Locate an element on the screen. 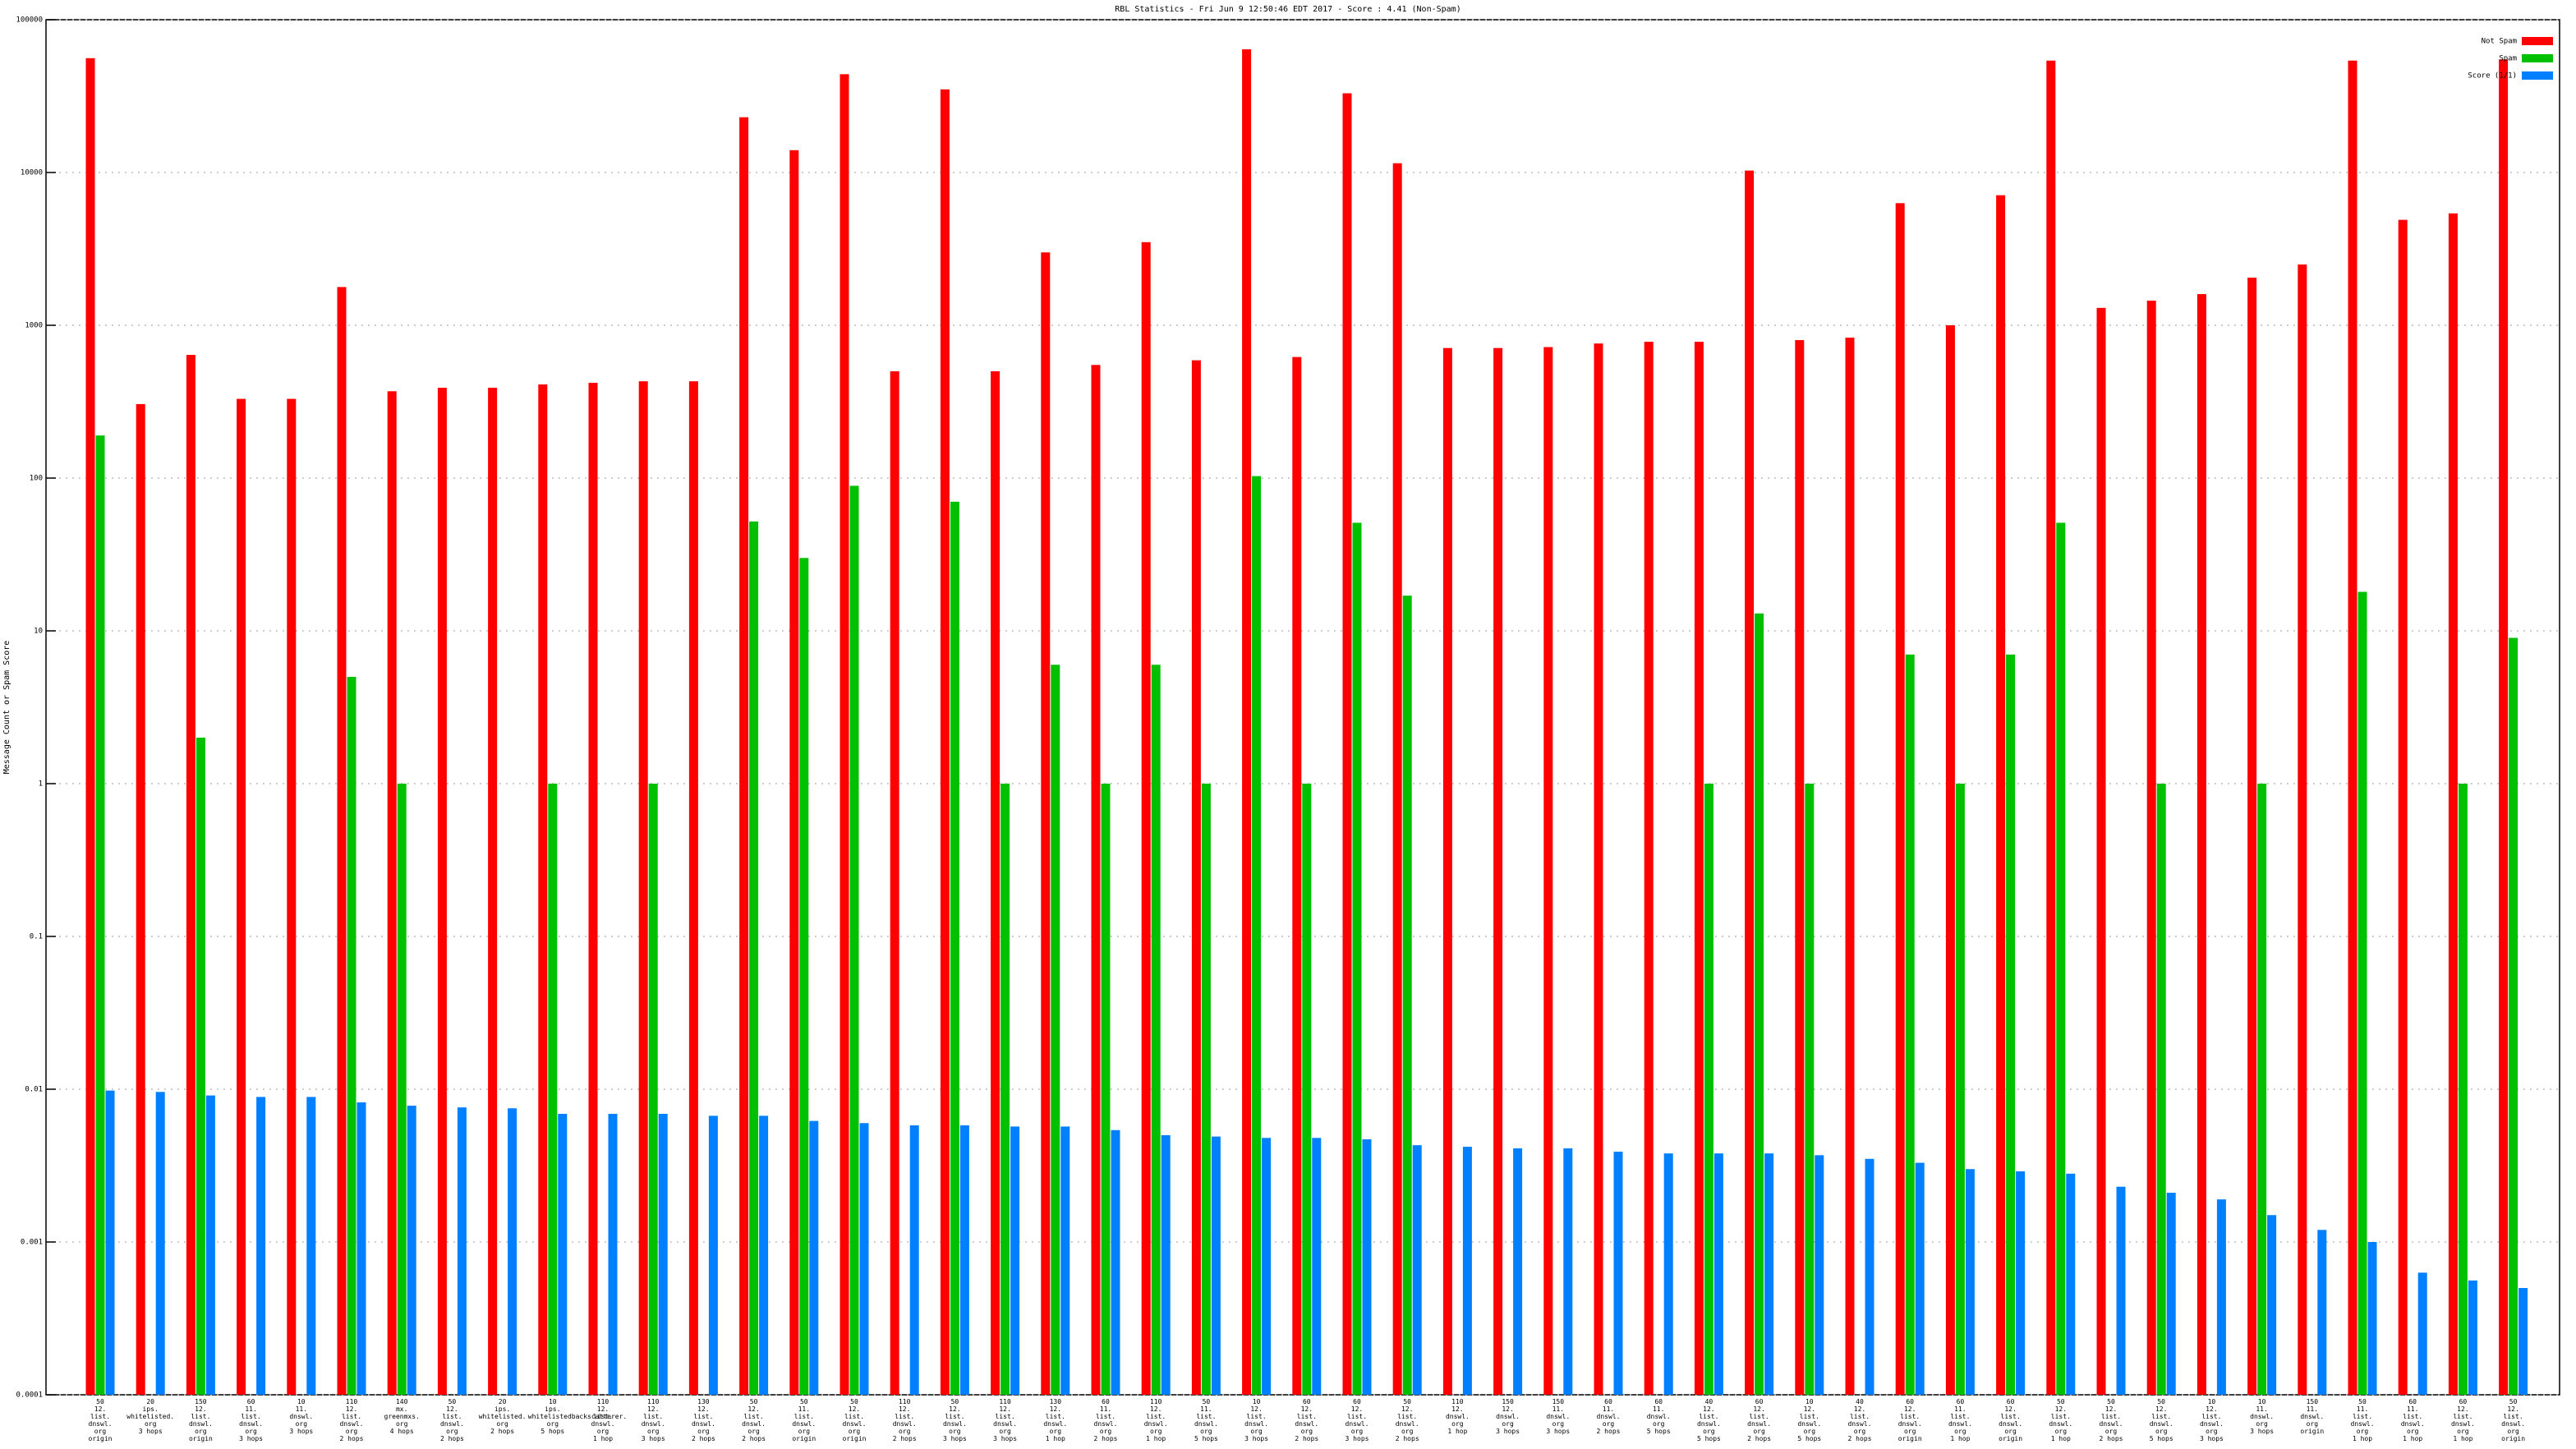  x-tick-label: 130 12. list. dnswl. org 2 hops is located at coordinates (703, 1420).